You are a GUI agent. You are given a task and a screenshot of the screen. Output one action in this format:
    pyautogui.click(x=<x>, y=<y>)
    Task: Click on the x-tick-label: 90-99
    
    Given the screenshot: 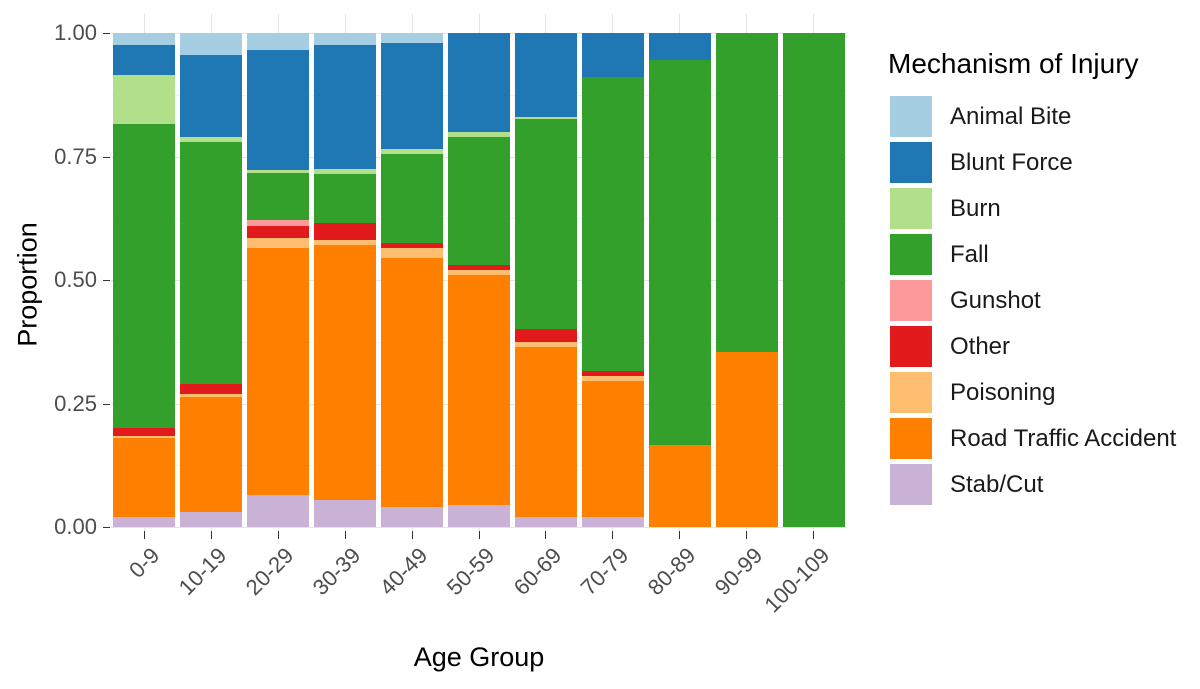 What is the action you would take?
    pyautogui.click(x=738, y=571)
    